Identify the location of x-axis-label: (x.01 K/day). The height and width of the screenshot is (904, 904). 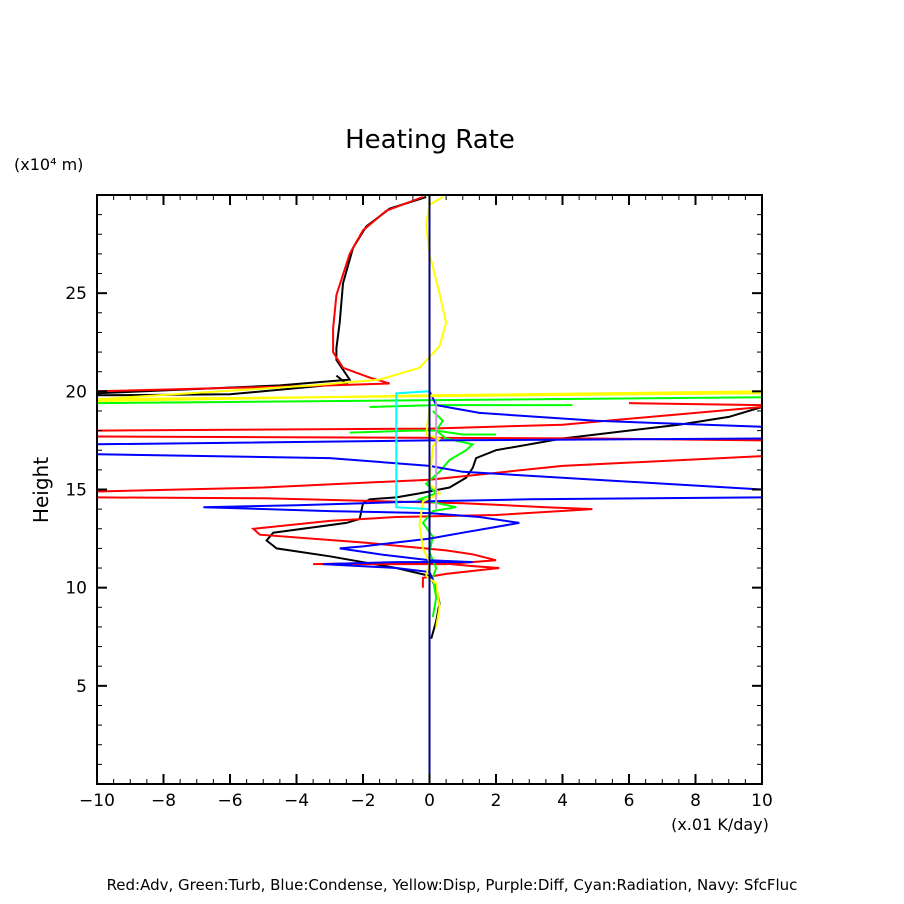
(720, 824).